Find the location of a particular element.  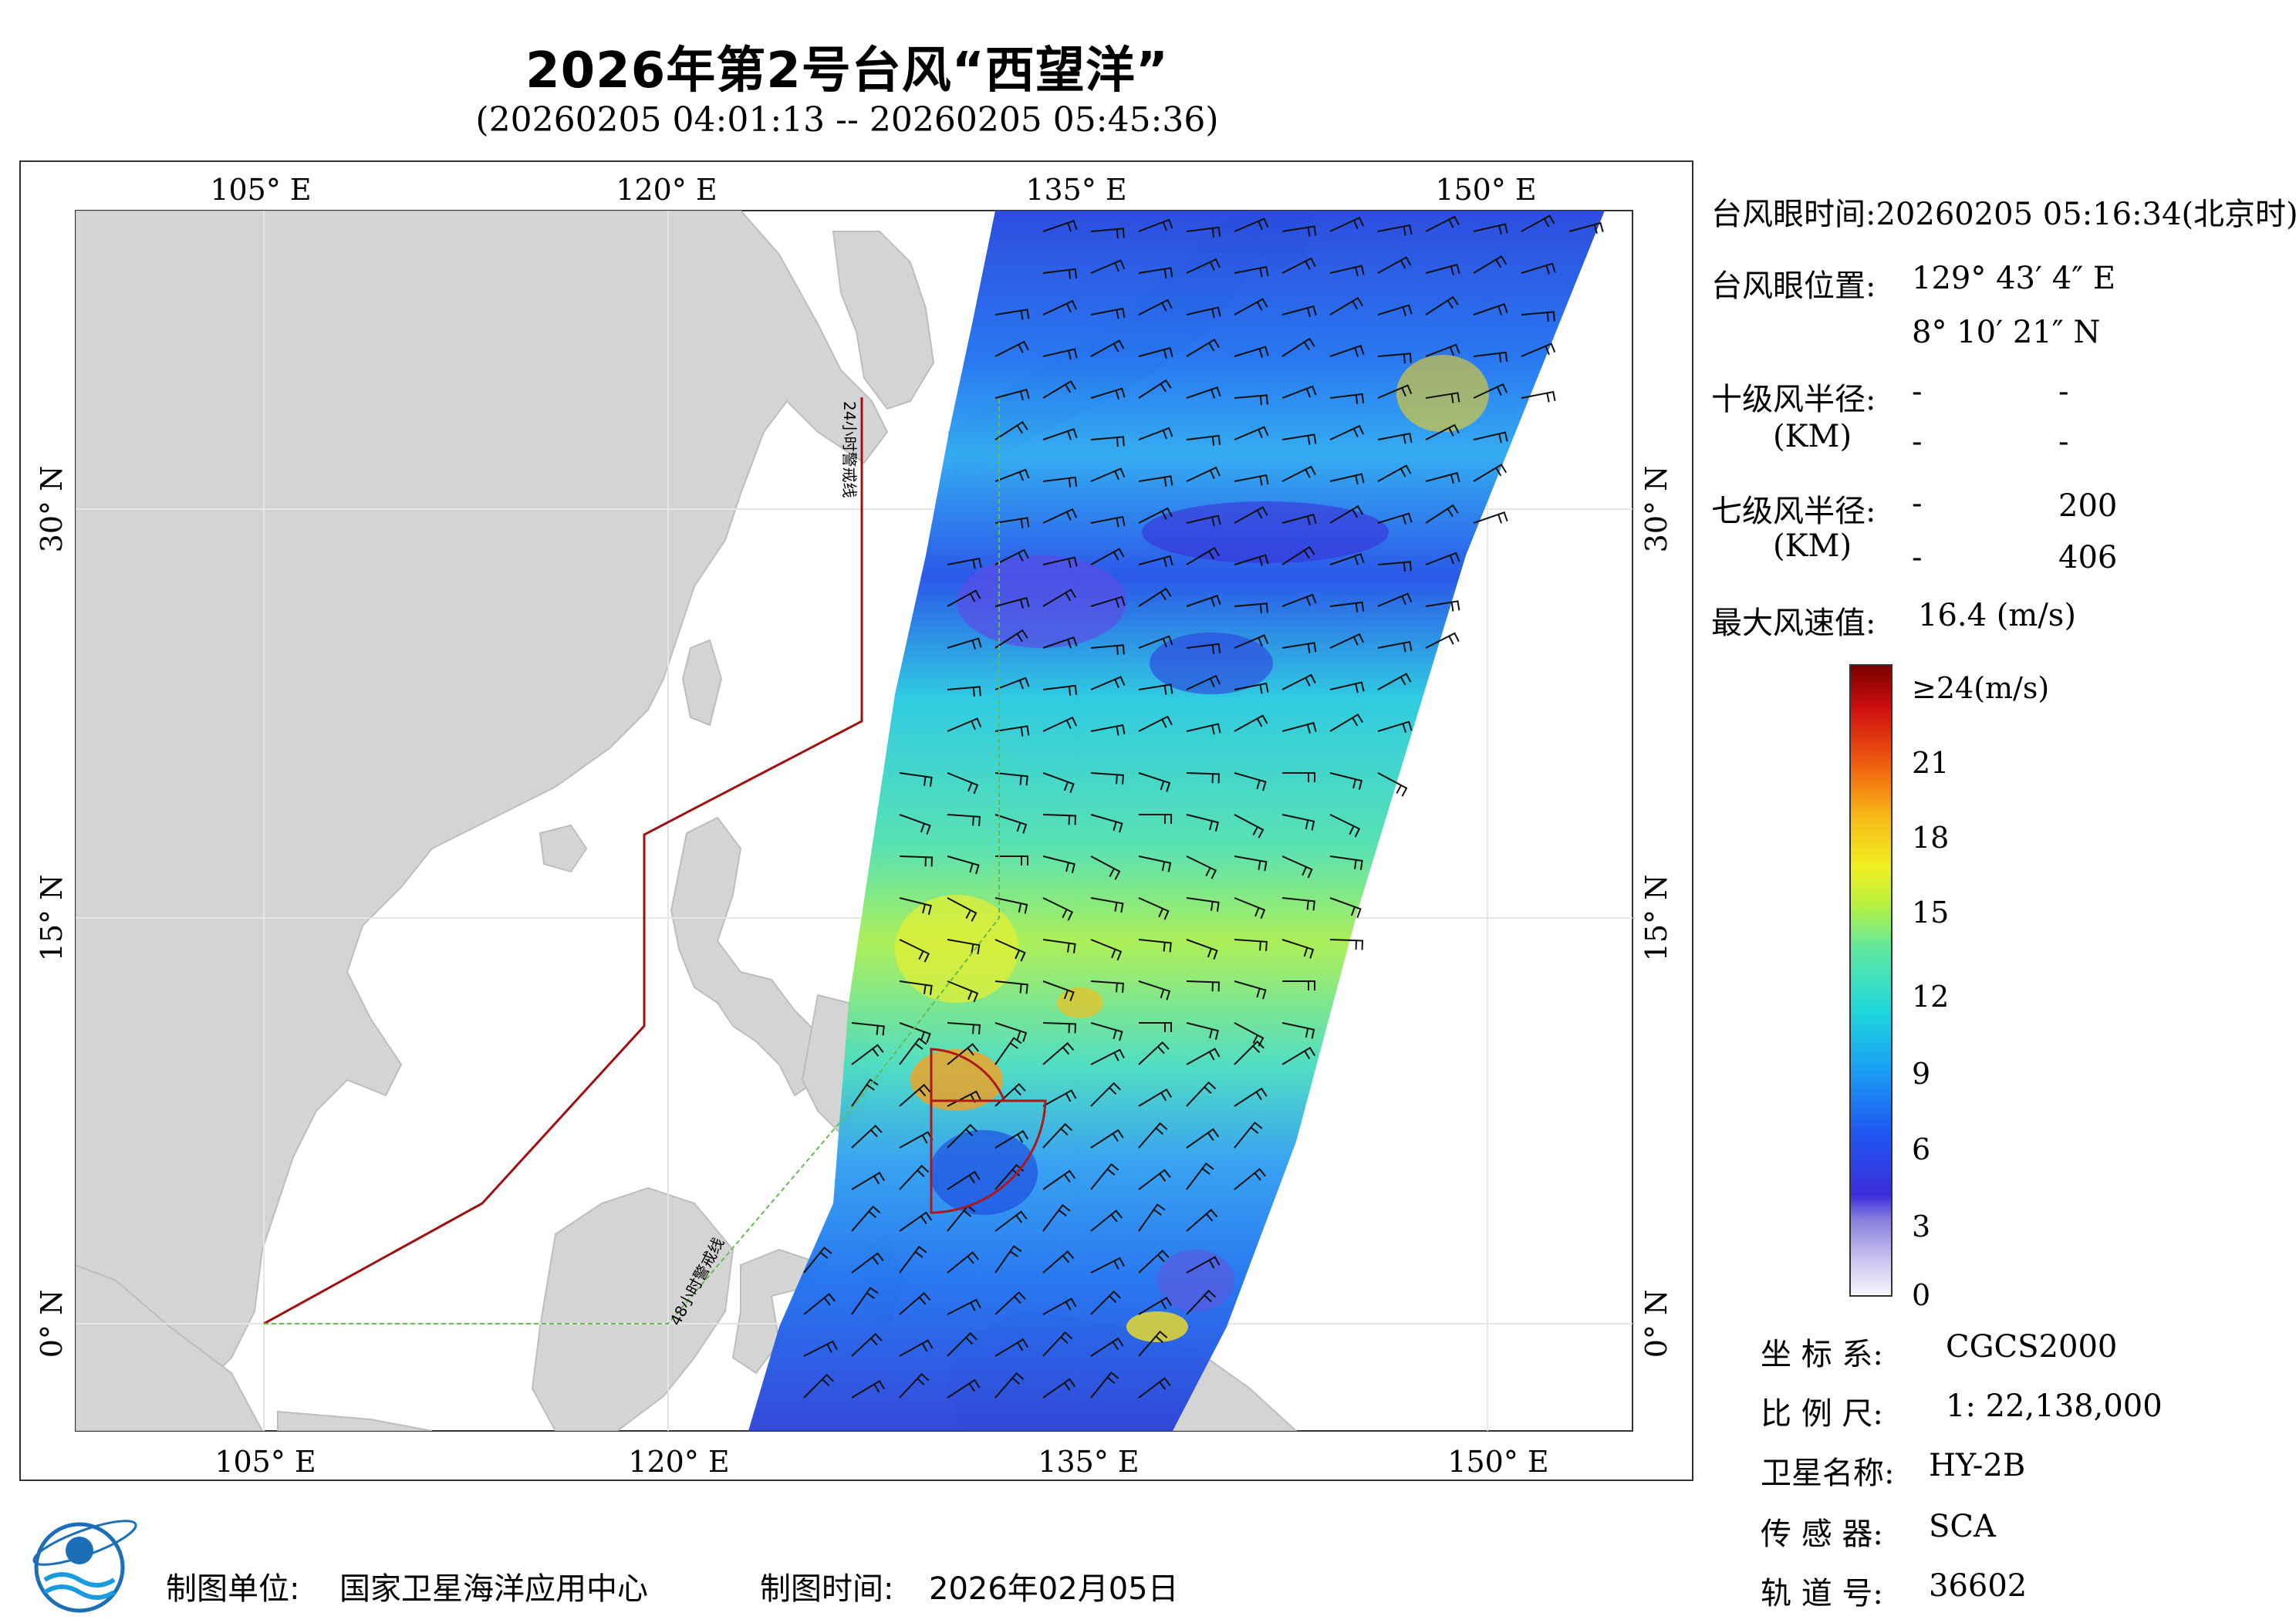

colorbar-label: 3 is located at coordinates (1921, 1226).